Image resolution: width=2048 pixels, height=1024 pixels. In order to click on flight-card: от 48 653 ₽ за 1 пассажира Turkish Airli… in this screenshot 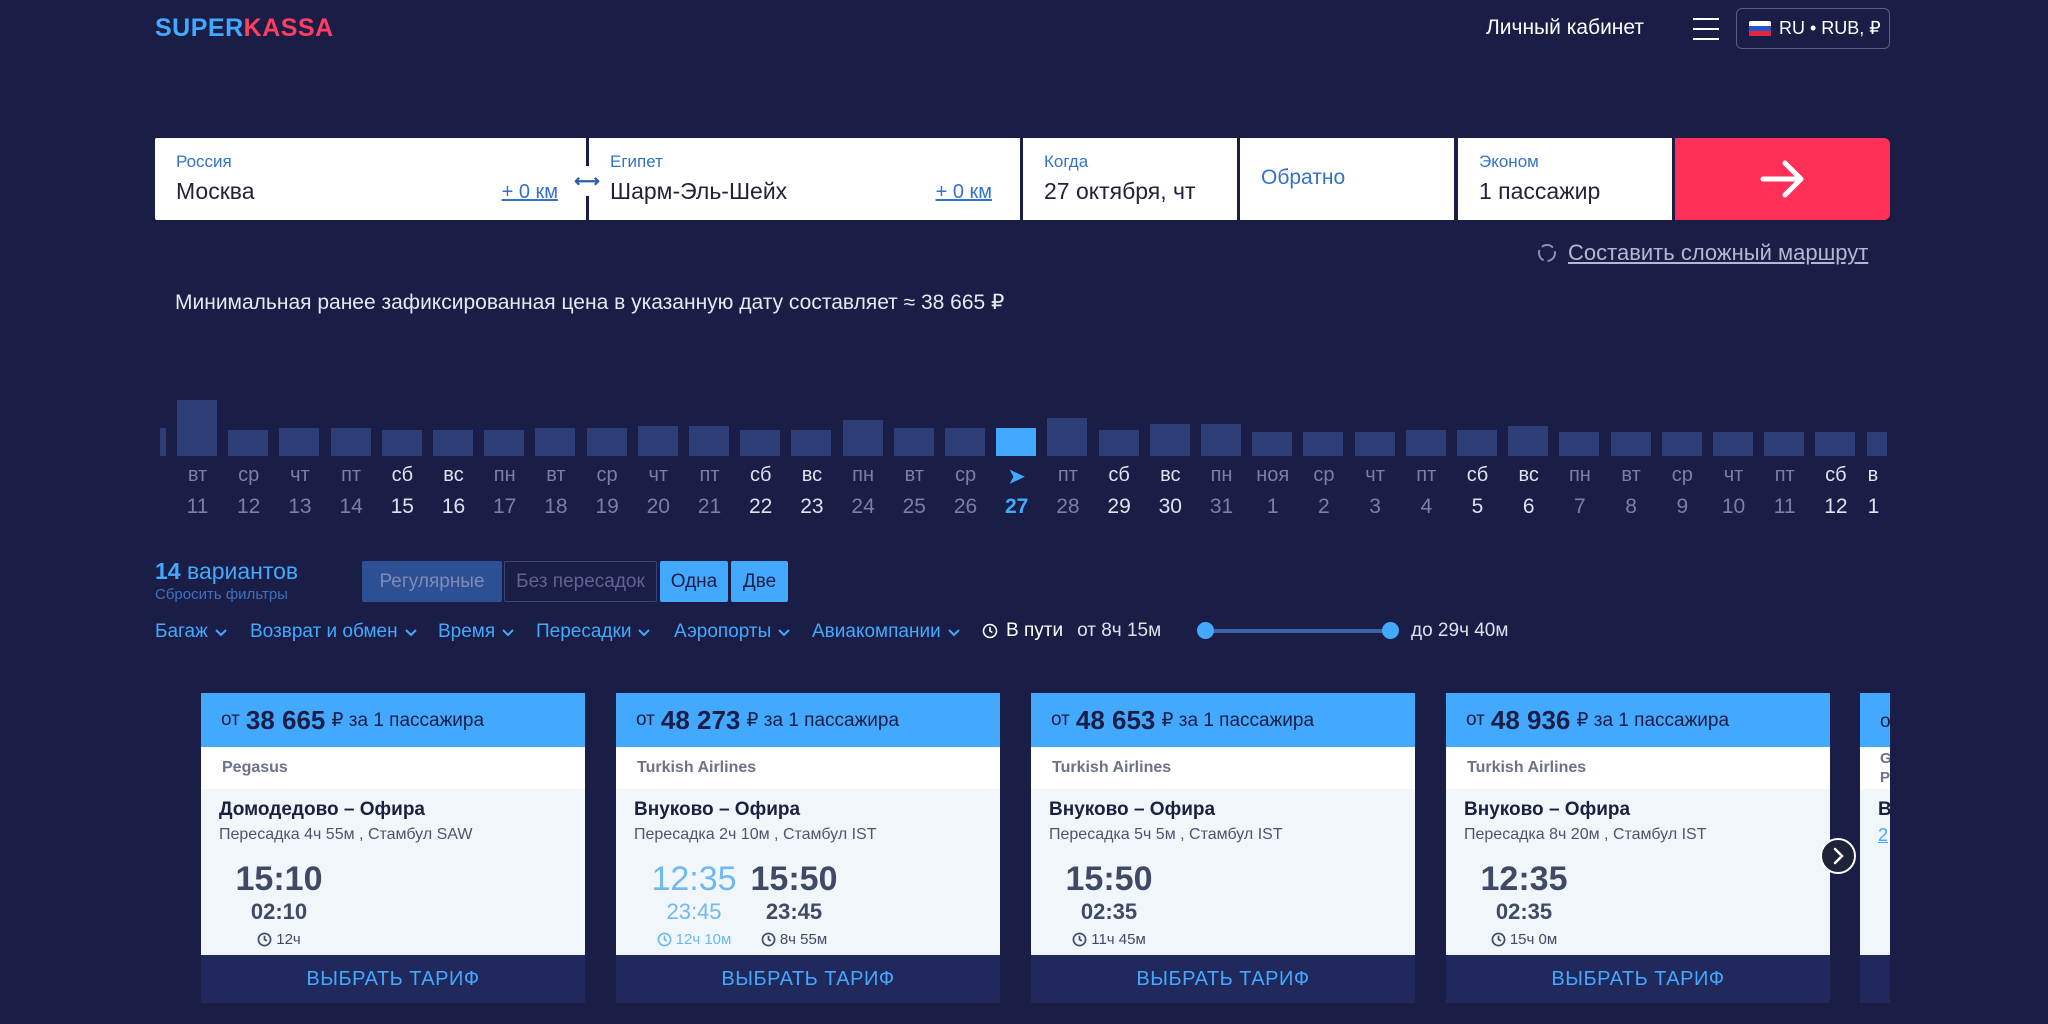, I will do `click(1223, 848)`.